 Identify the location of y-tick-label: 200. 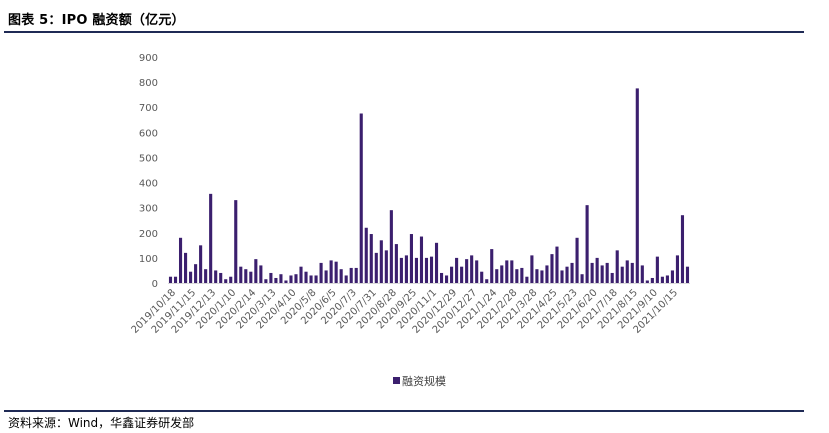
(148, 234).